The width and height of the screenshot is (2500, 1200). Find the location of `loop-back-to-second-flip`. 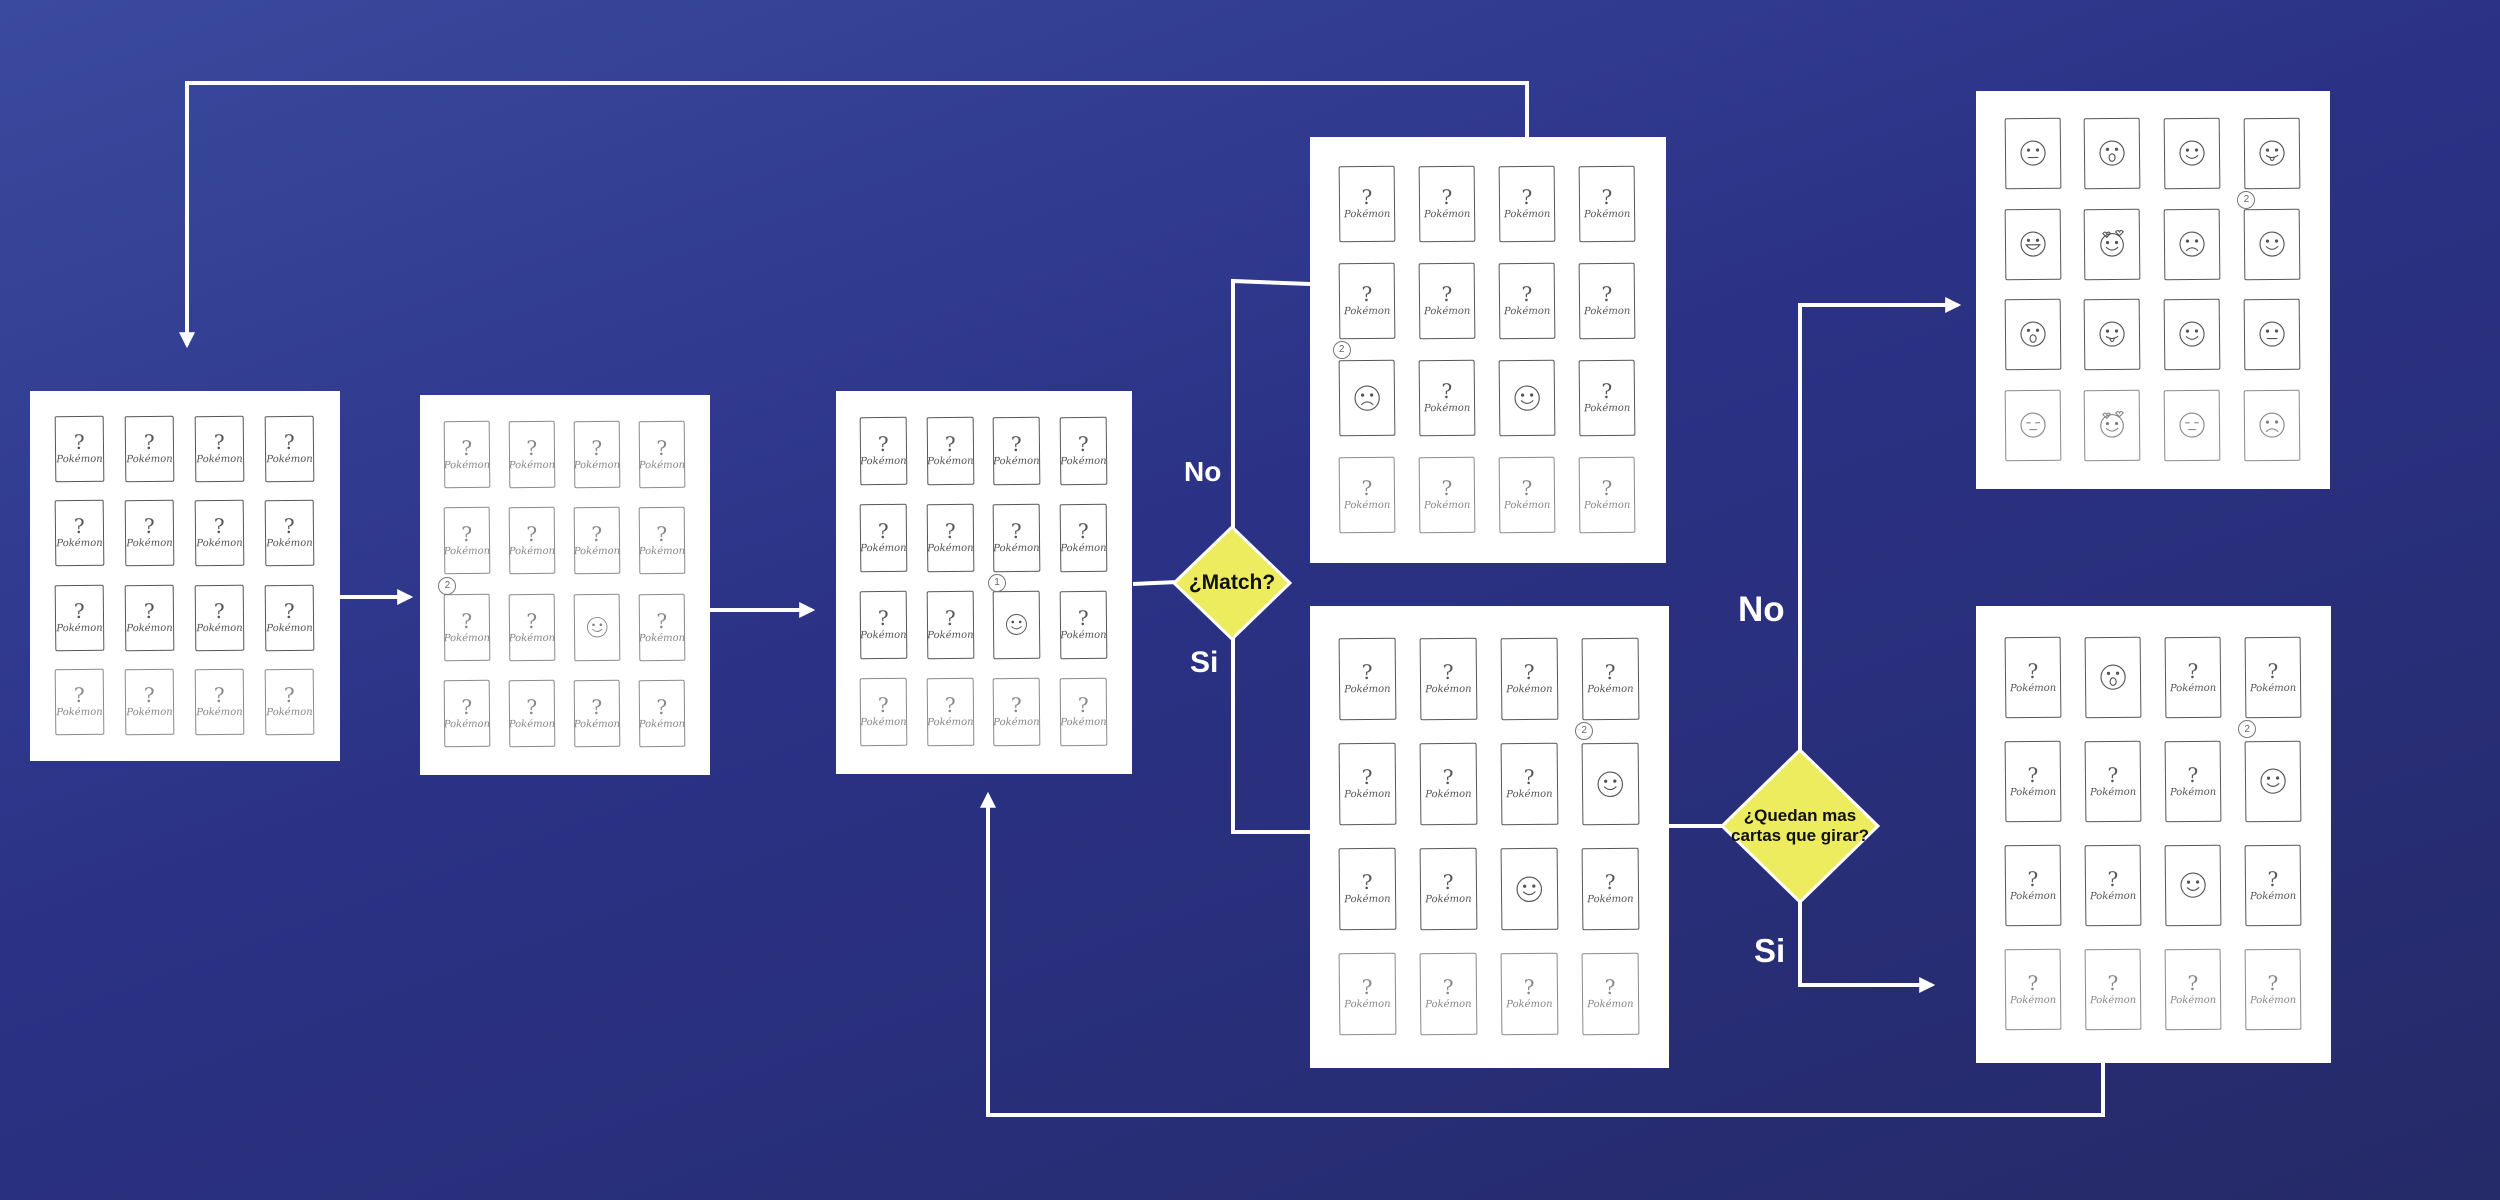

loop-back-to-second-flip is located at coordinates (1542, 954).